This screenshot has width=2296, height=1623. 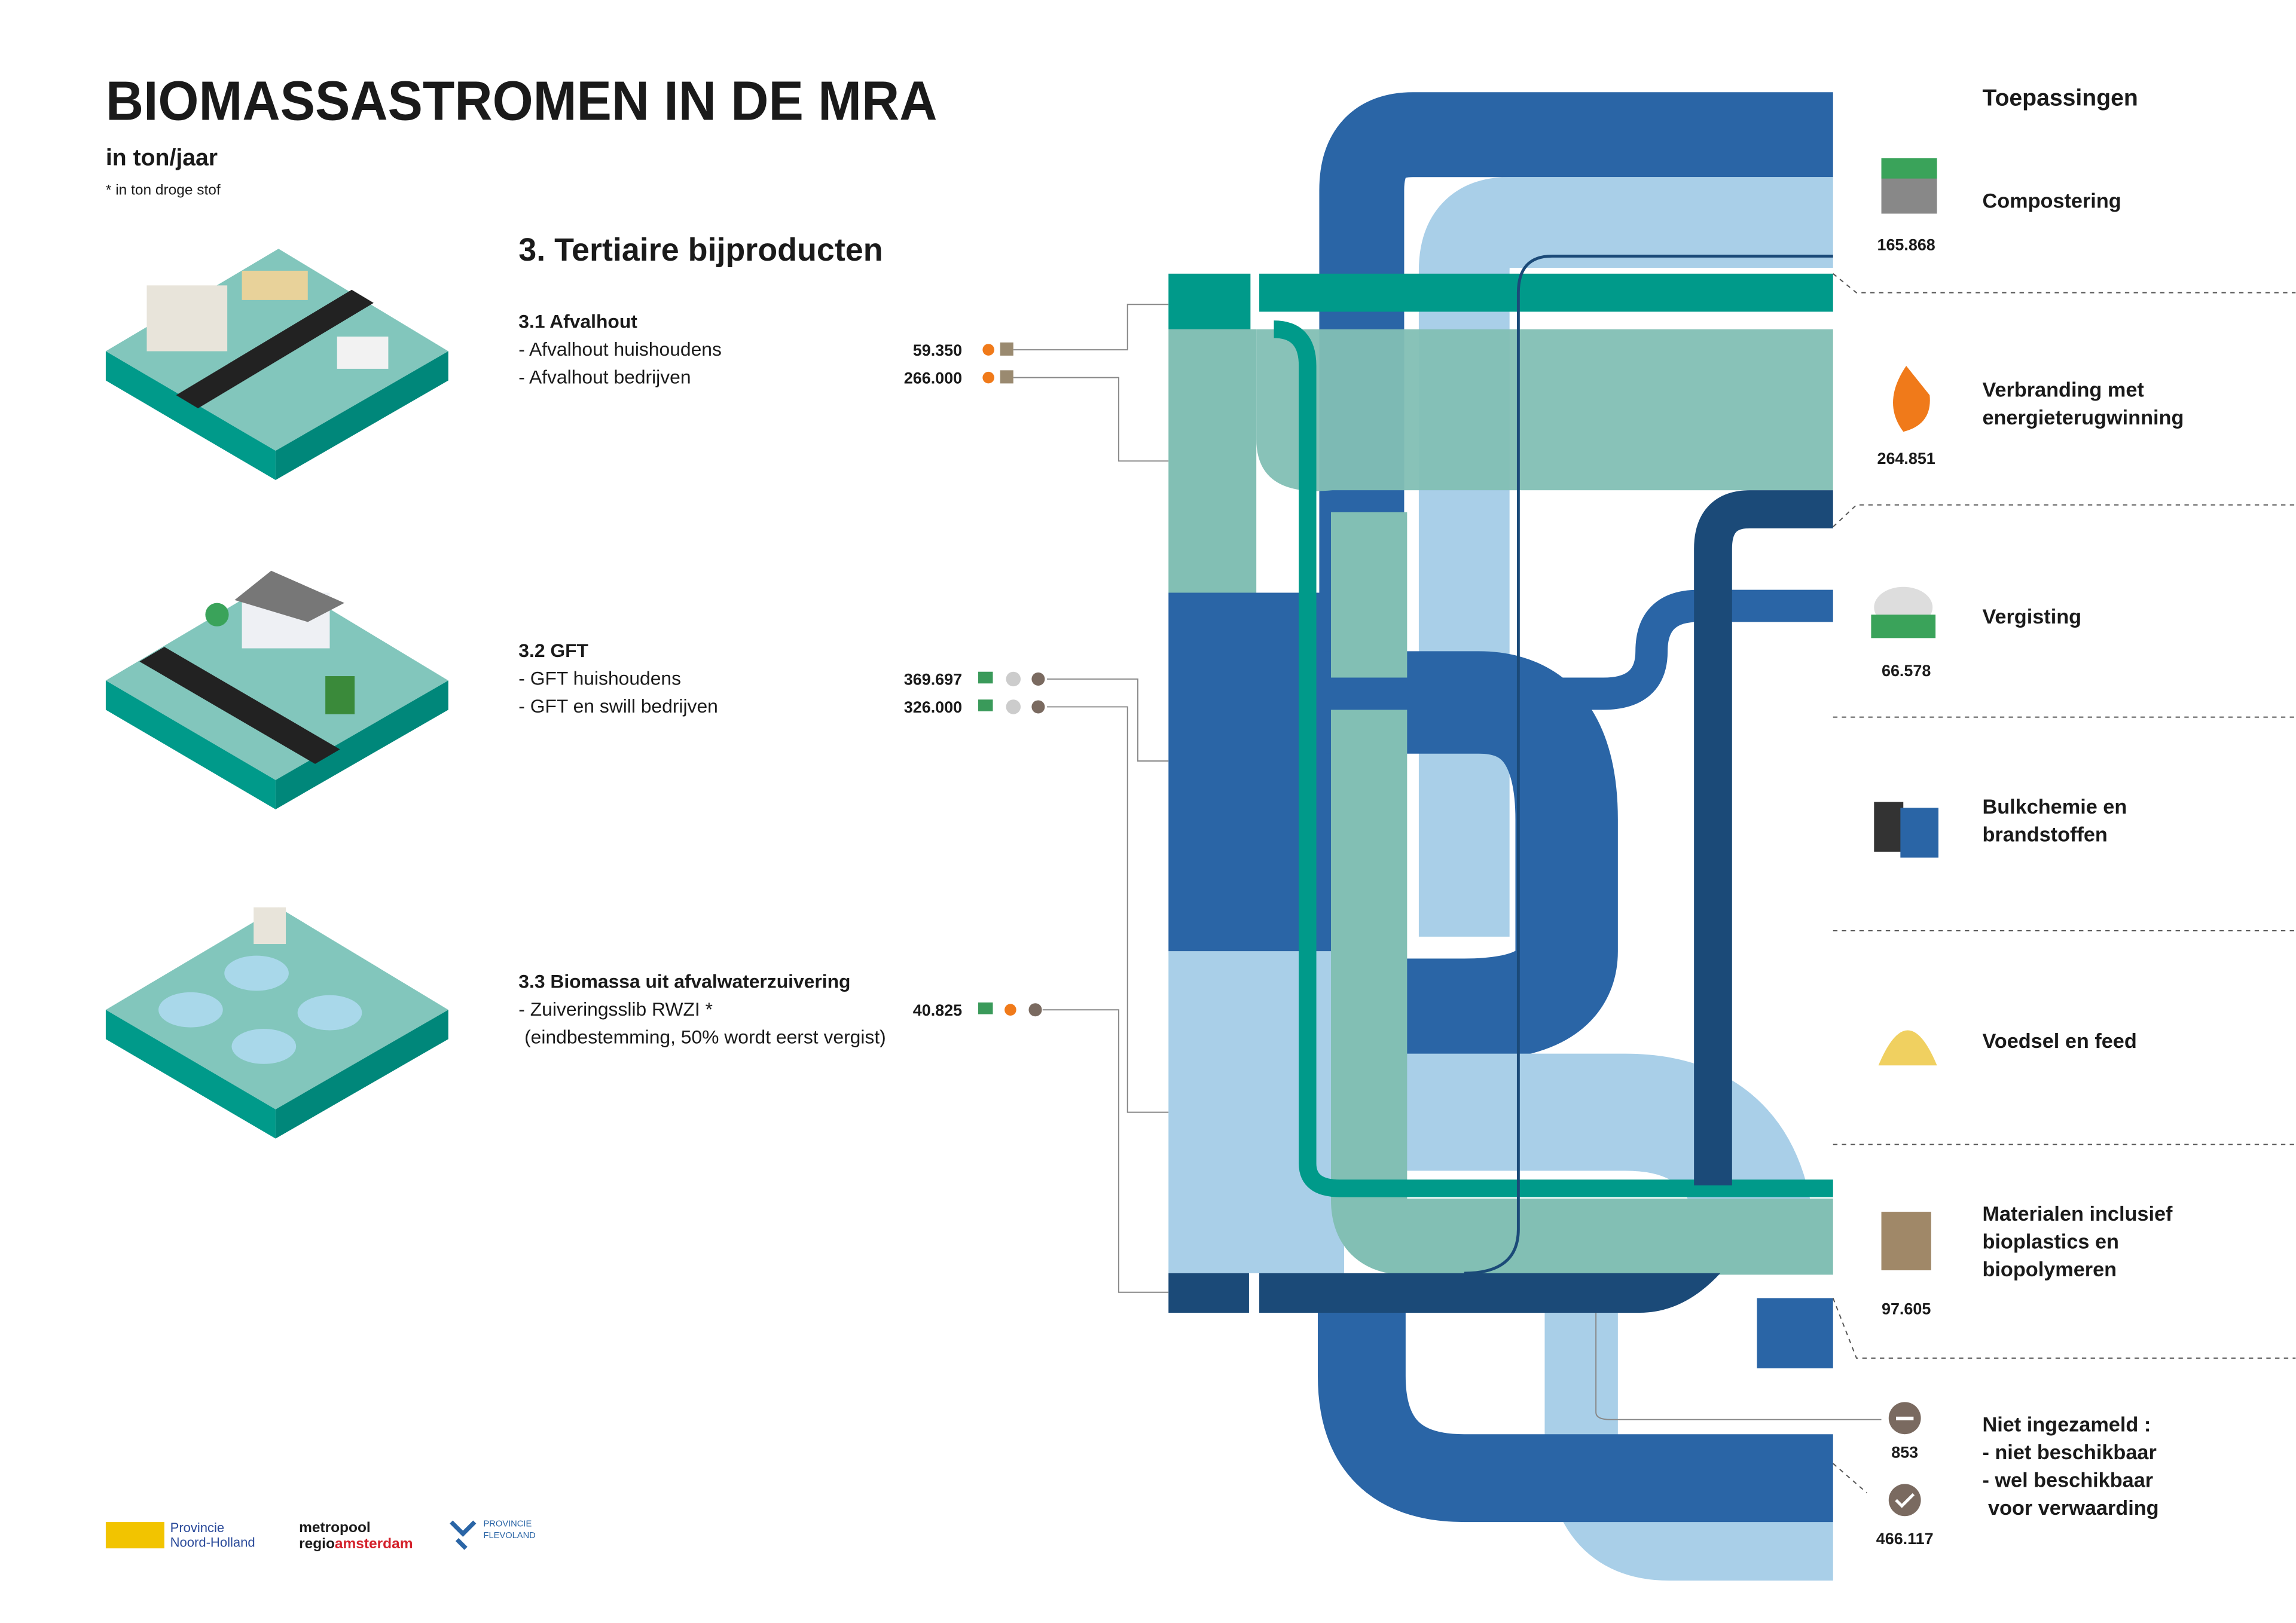 I want to click on item-label: - GFT en swill bedrijven, so click(x=618, y=706).